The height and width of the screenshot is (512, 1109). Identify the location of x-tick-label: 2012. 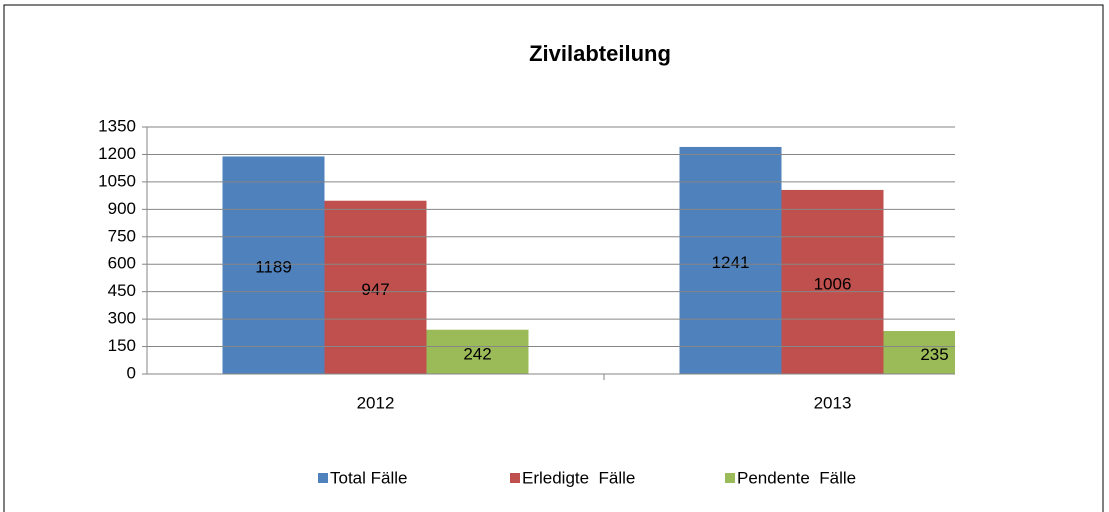
(376, 402).